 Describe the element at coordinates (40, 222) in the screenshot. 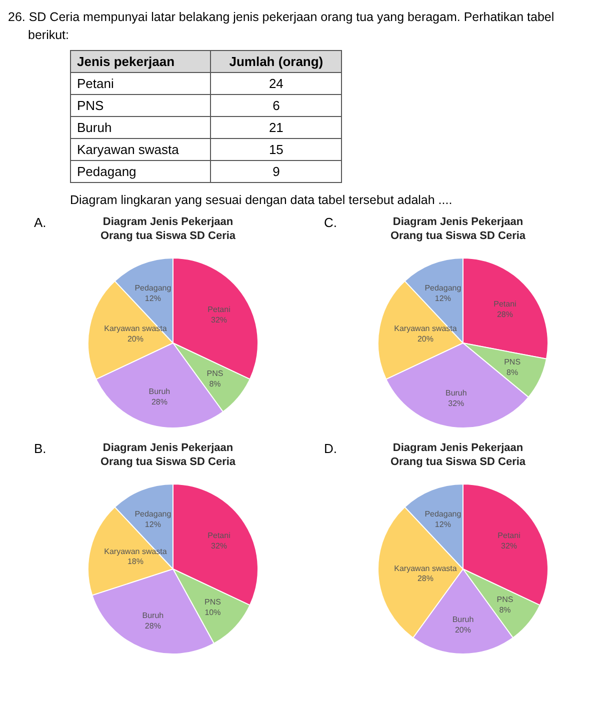

I see `text: A.` at that location.